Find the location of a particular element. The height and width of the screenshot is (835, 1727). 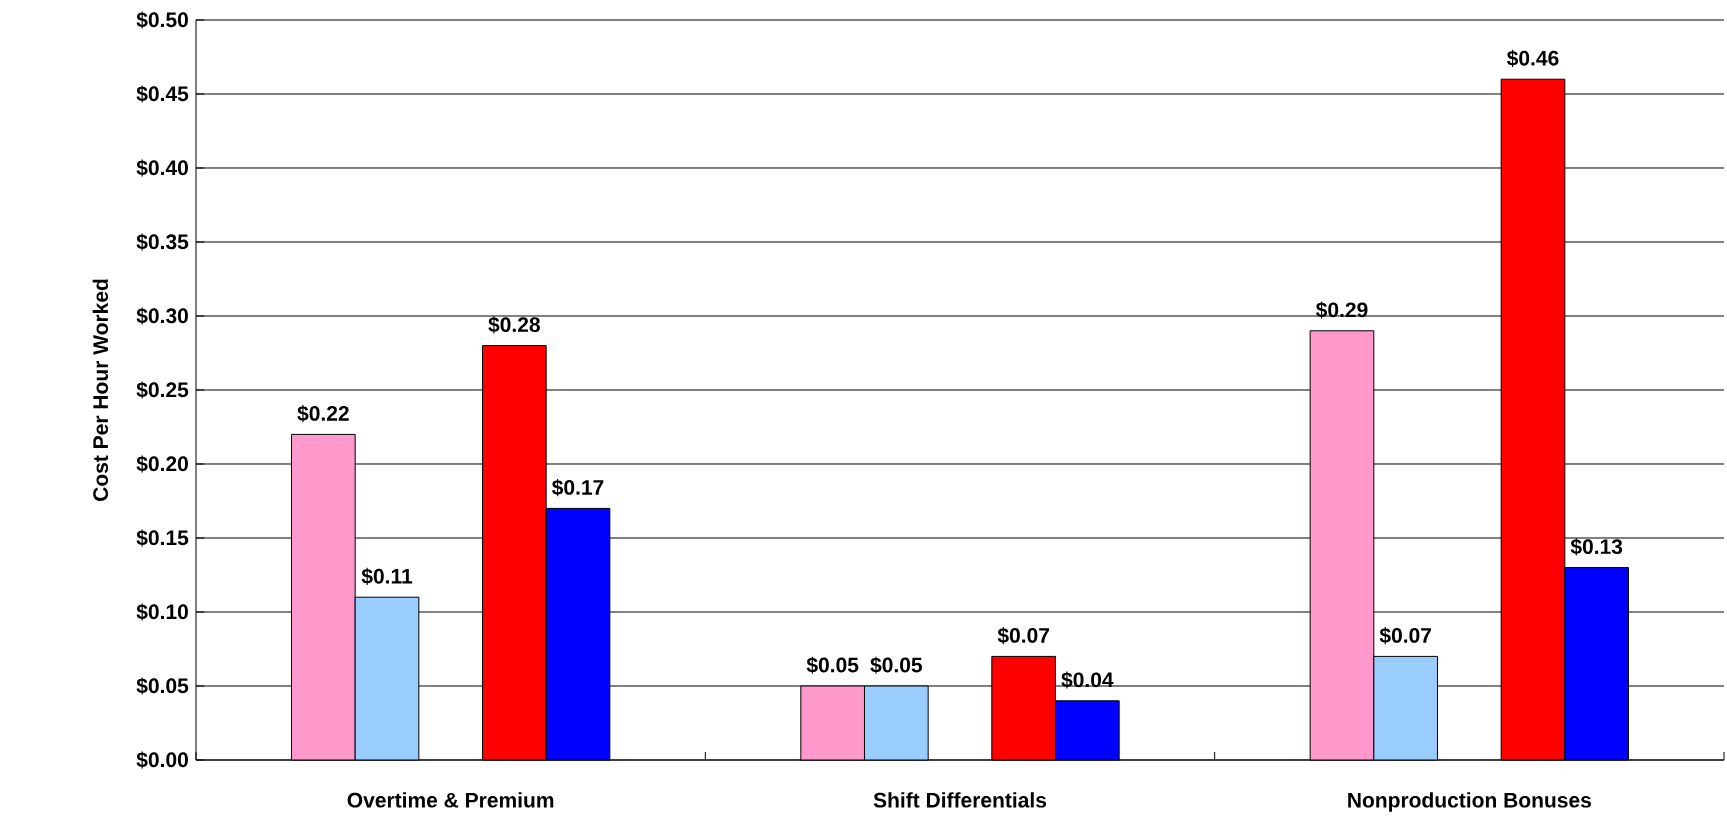

y-tick-label: $0.15 is located at coordinates (162, 538).